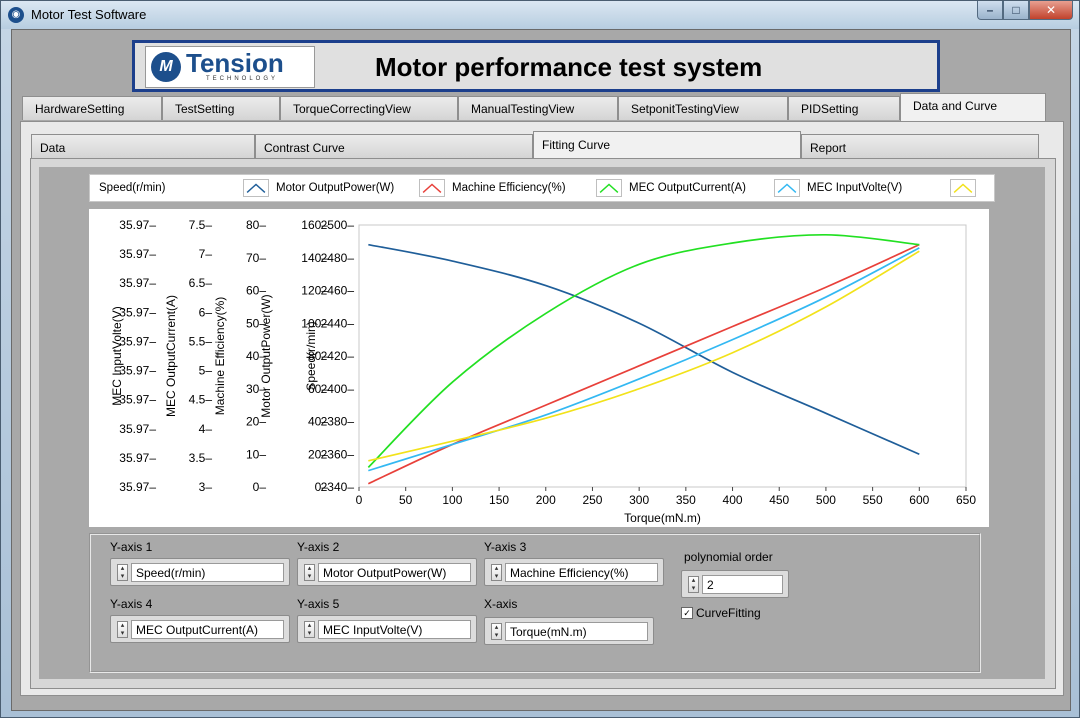 The height and width of the screenshot is (718, 1080). Describe the element at coordinates (256, 258) in the screenshot. I see `y-tick-label: 70–` at that location.